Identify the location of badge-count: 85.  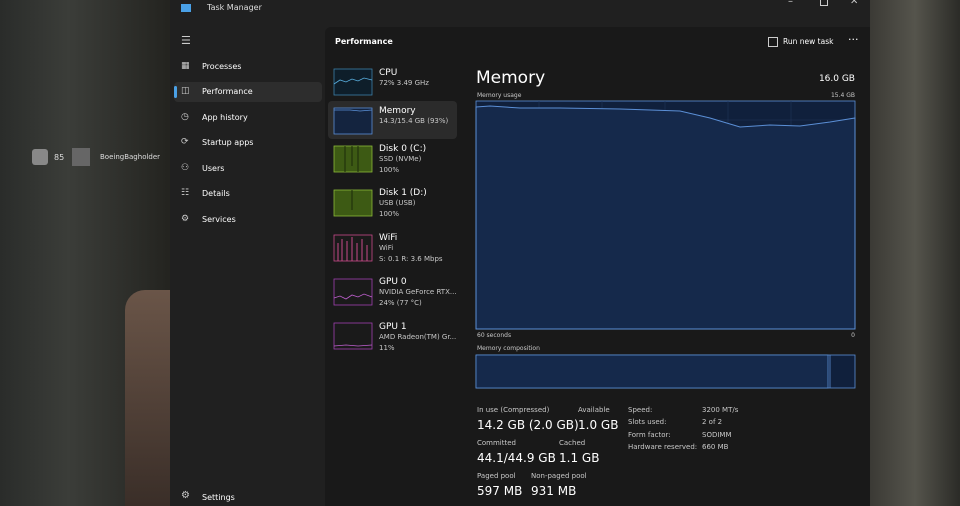
(59, 157).